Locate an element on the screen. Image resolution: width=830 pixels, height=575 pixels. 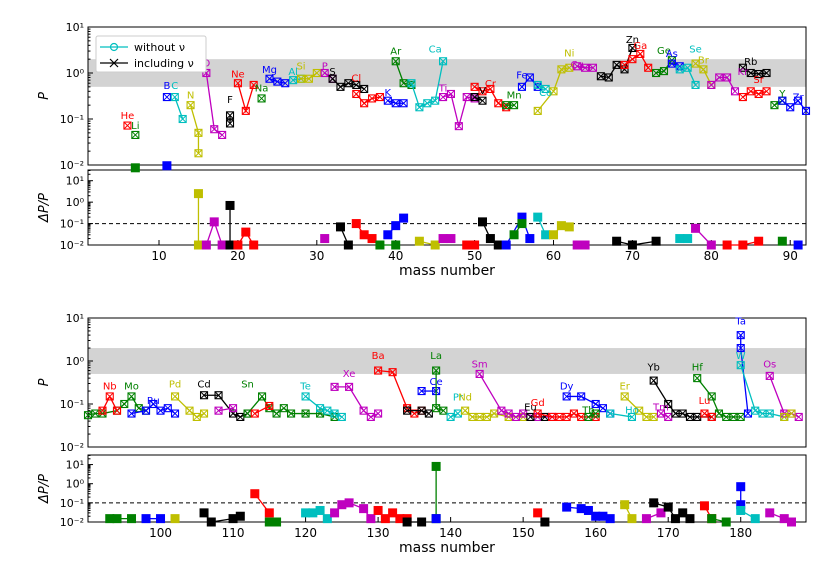
top-P-element-label: Br is located at coordinates (704, 61).